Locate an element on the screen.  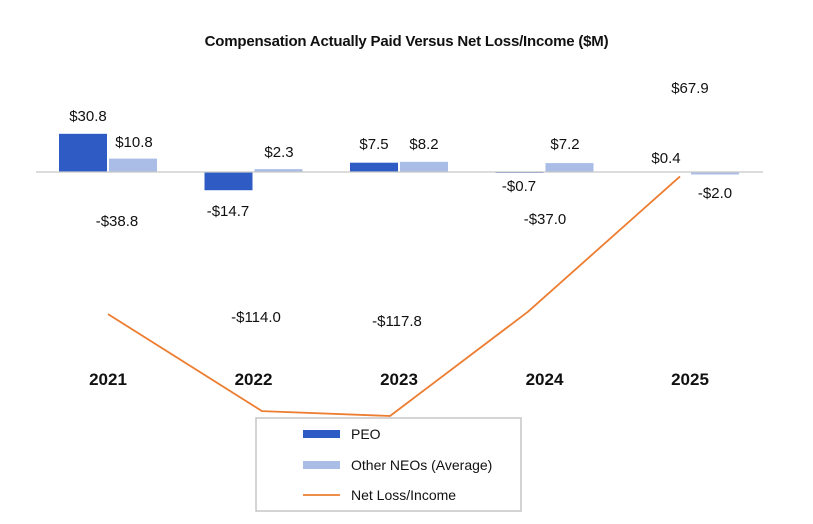
data-label-net-loss-income-2022: -$114.0 is located at coordinates (256, 317).